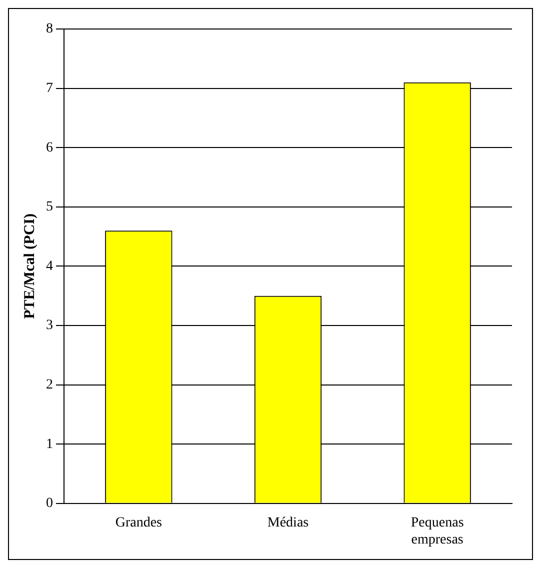  I want to click on y-tick-label: 6, so click(49, 148).